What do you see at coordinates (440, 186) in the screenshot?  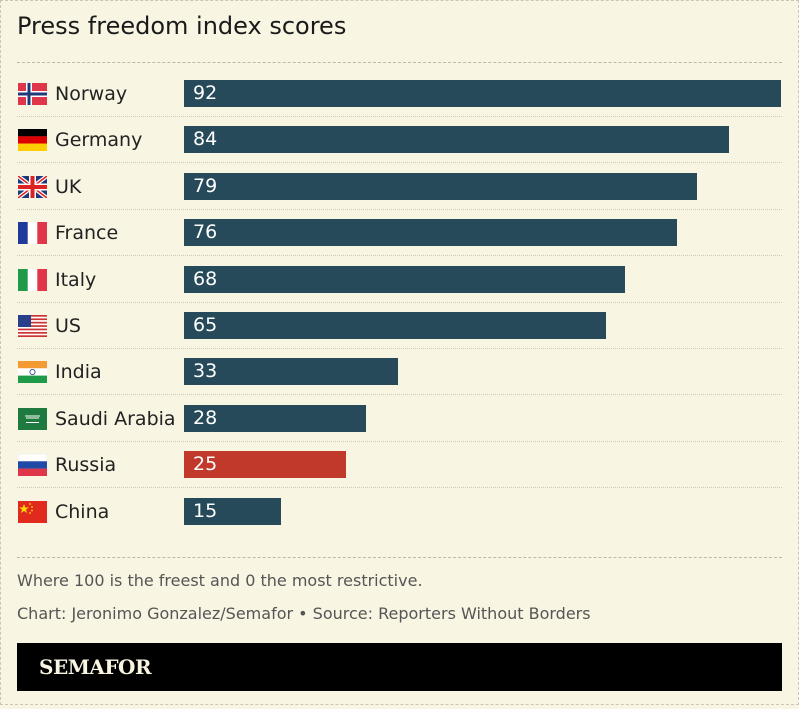 I see `bar-uk: 79` at bounding box center [440, 186].